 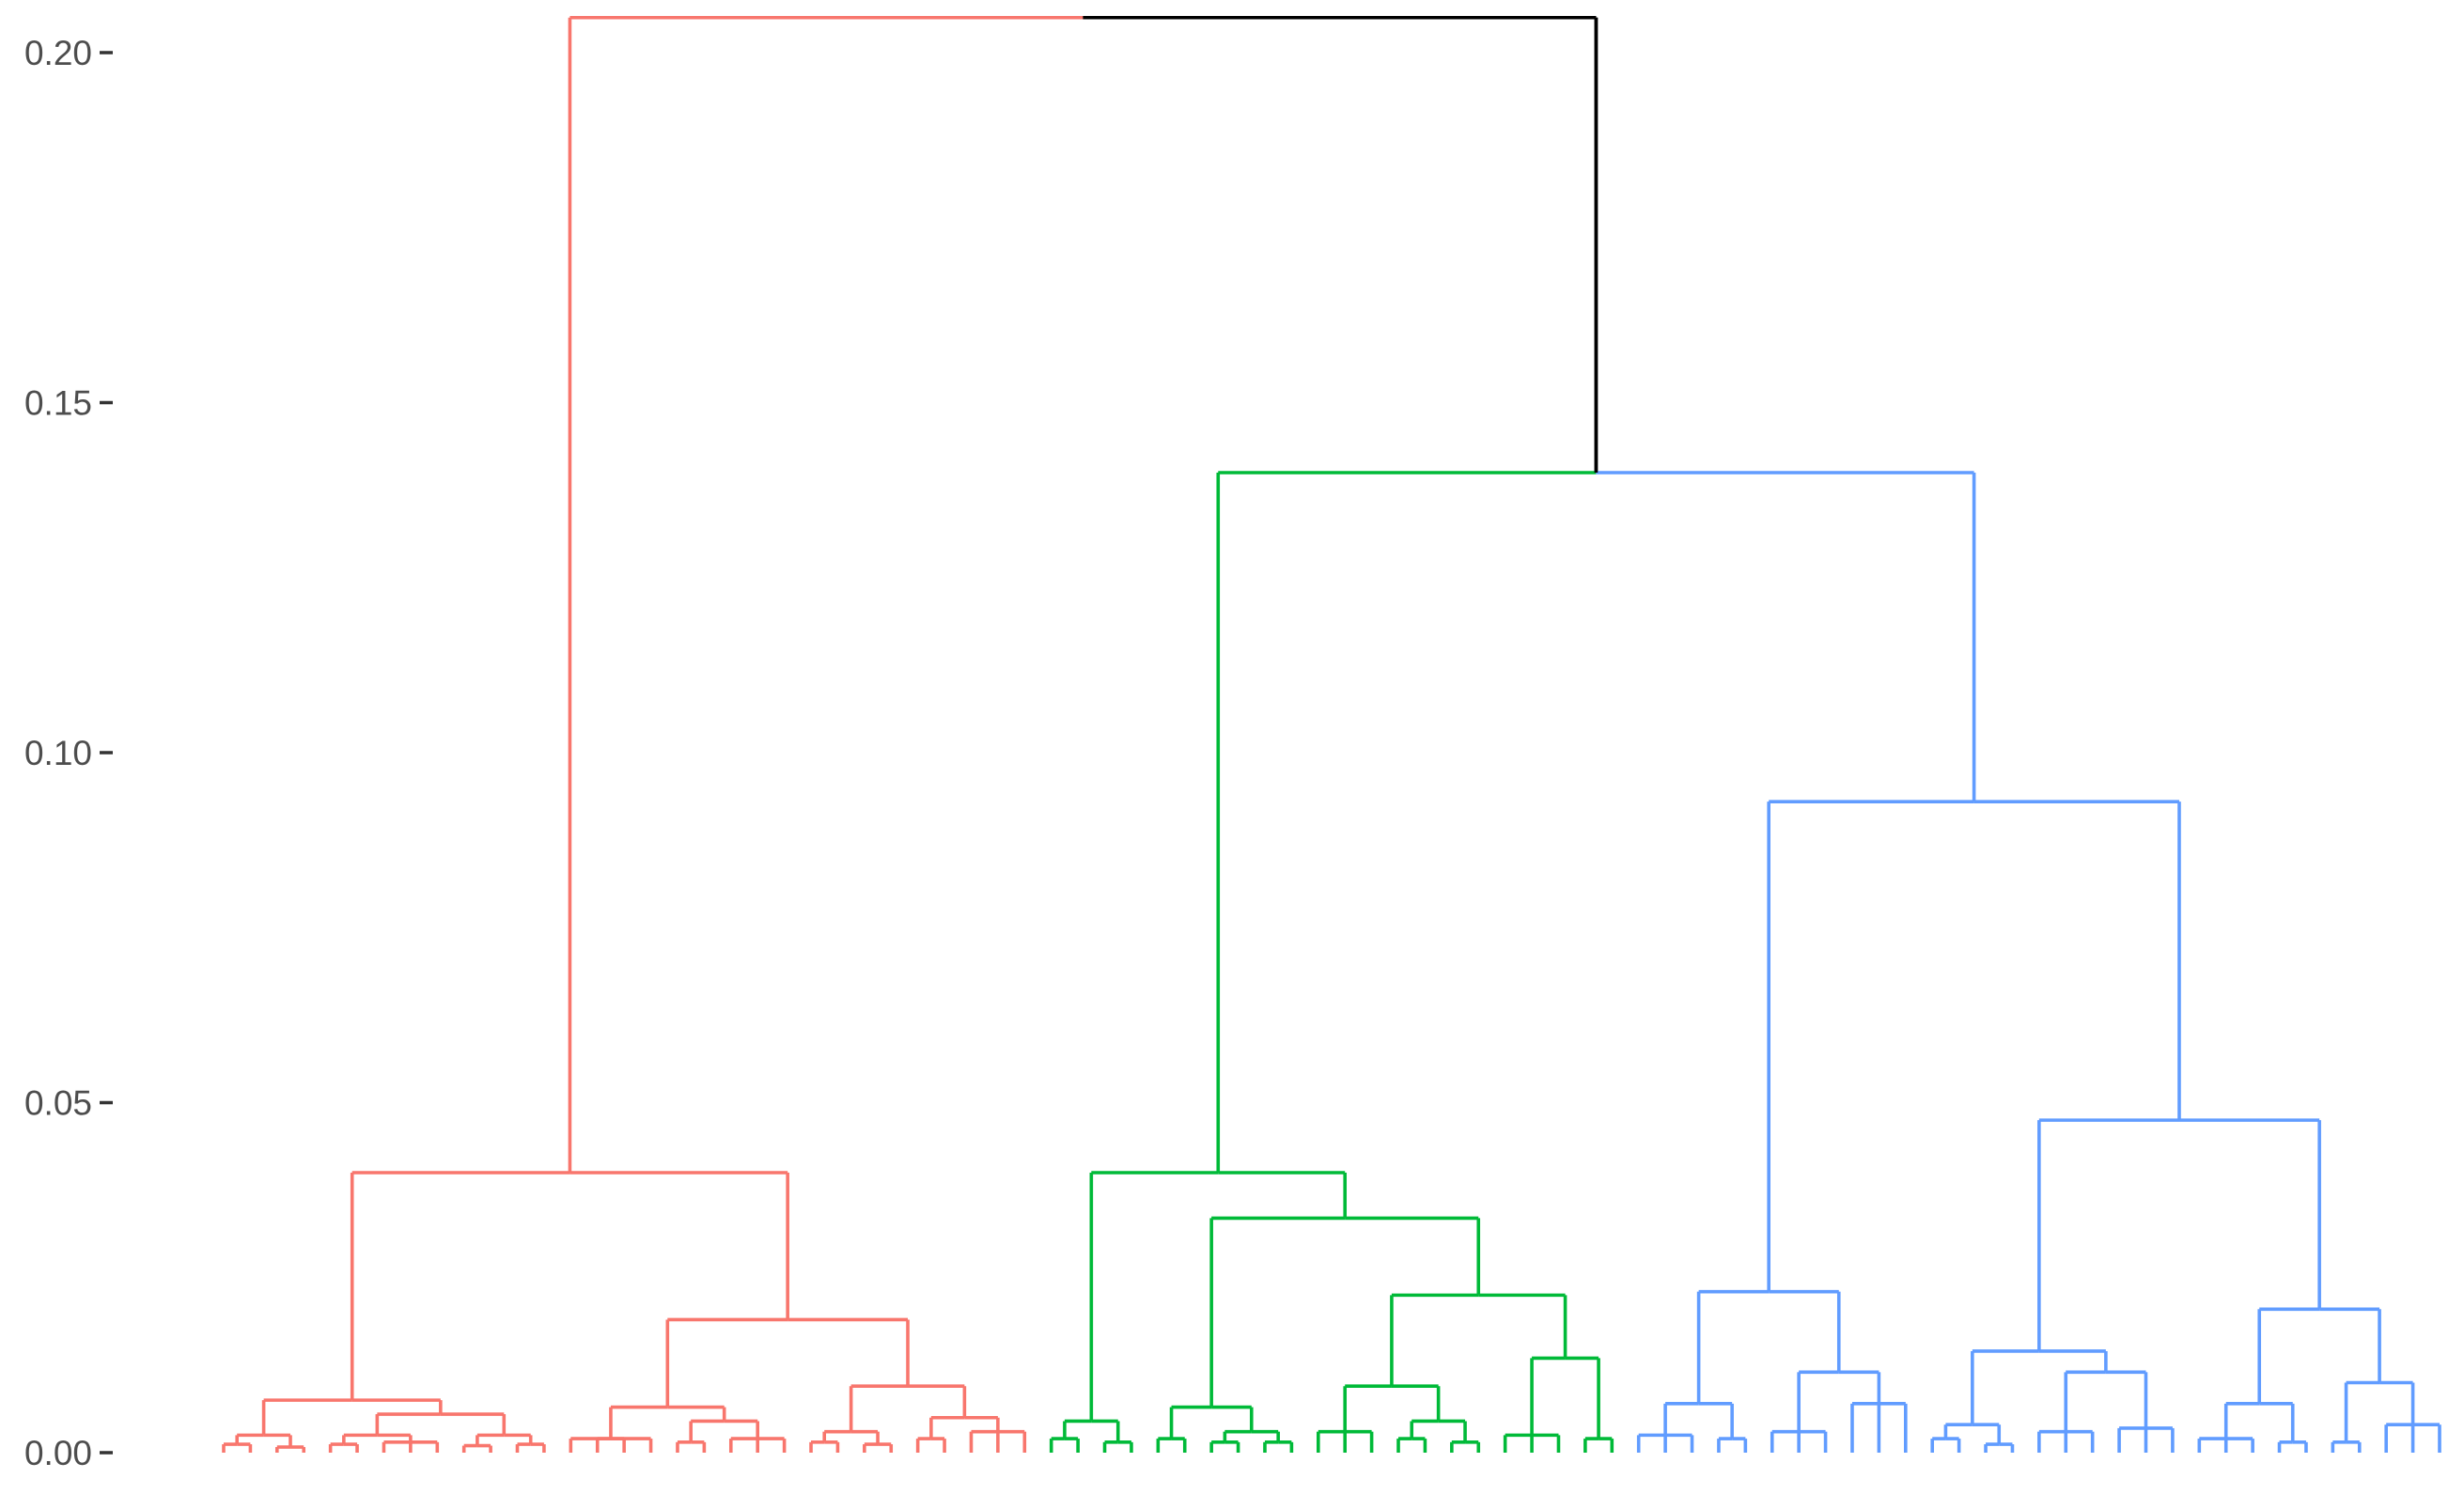 I want to click on y-tick-label: 0.20, so click(x=58, y=53).